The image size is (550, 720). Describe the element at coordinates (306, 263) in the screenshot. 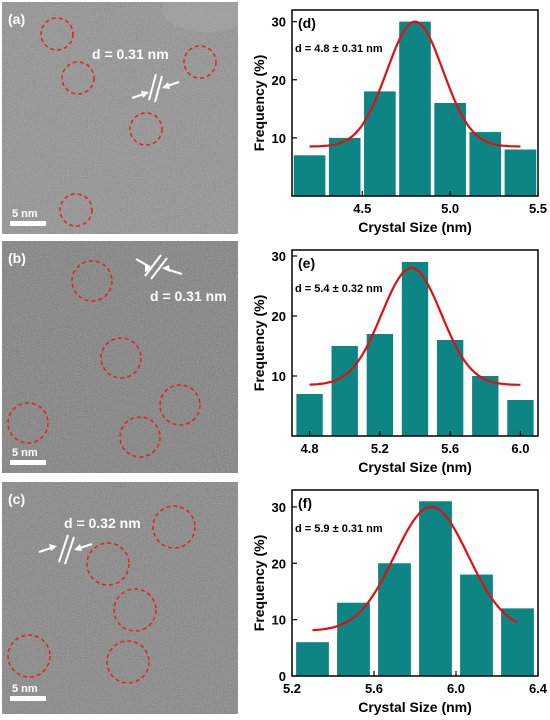

I see `panel-label: (e)` at that location.